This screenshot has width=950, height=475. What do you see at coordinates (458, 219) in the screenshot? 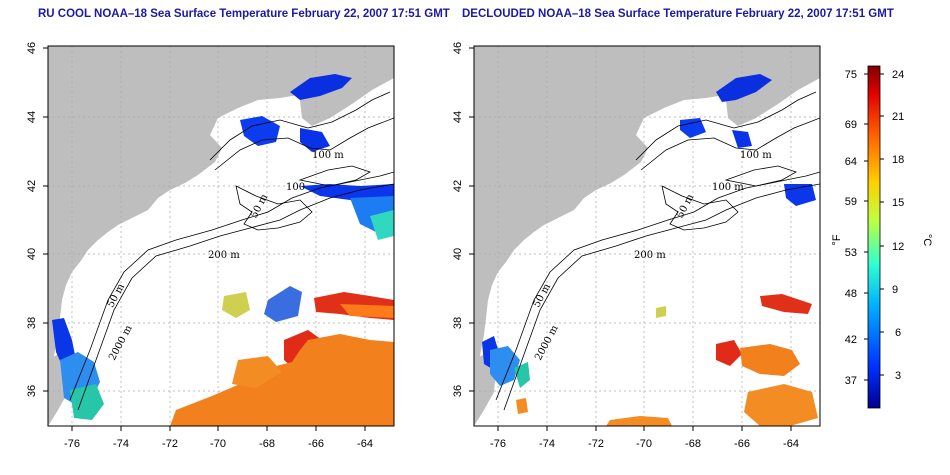
I see `right-y-ticks: 36 38 40 42 44 46` at bounding box center [458, 219].